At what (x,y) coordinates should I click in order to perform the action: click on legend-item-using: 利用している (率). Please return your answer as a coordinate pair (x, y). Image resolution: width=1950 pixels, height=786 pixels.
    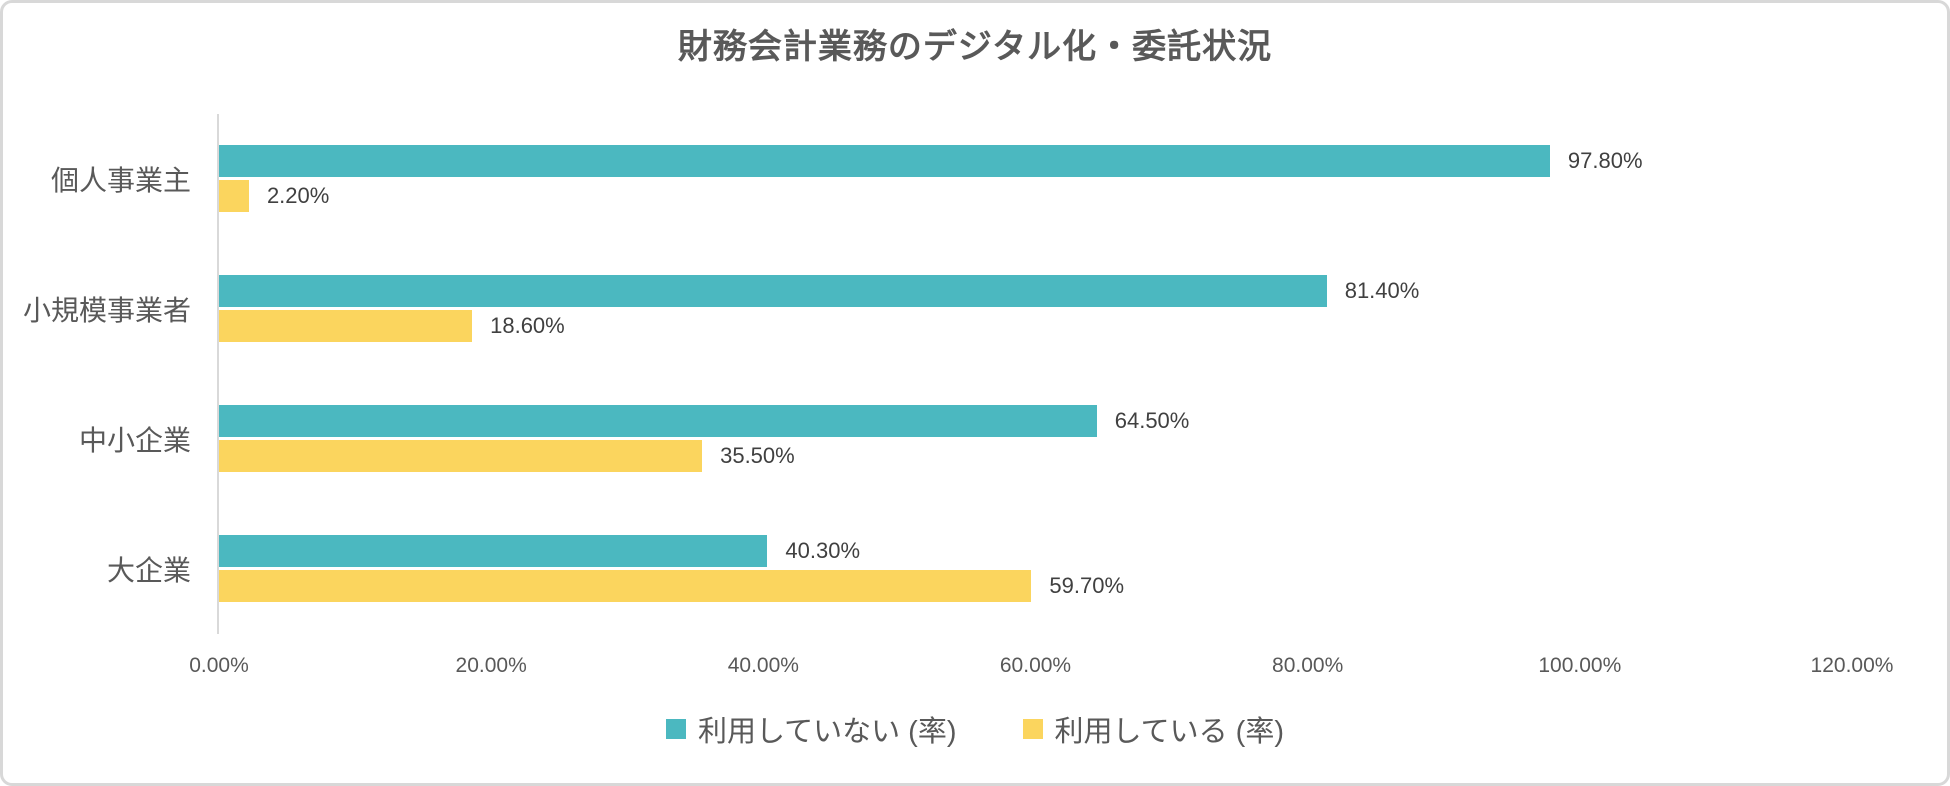
    Looking at the image, I should click on (1153, 729).